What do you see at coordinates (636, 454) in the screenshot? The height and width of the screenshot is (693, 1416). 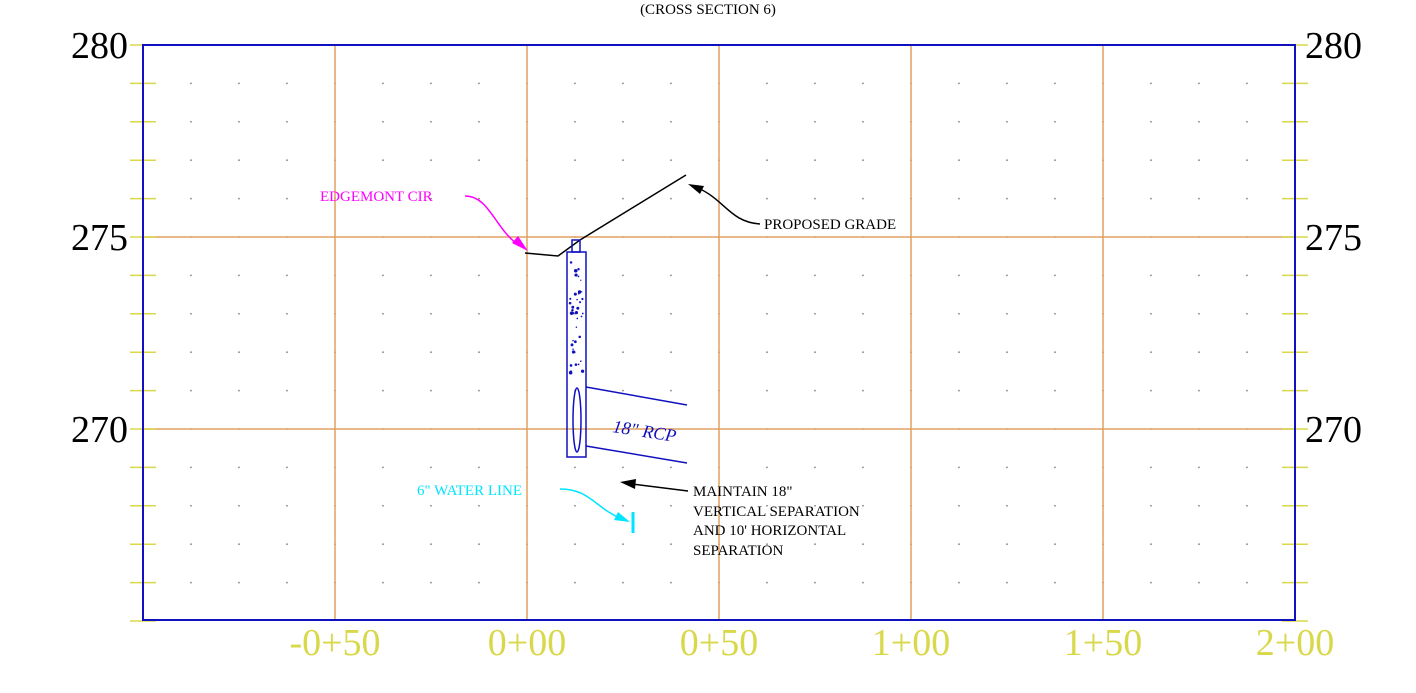 I see `pipe-line` at bounding box center [636, 454].